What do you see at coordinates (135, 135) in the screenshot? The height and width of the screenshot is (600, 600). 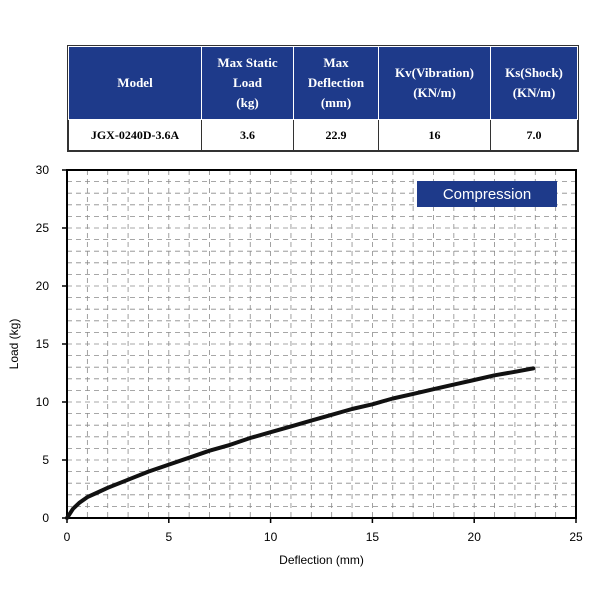 I see `cell-model: JGX-0240D-3.6A` at bounding box center [135, 135].